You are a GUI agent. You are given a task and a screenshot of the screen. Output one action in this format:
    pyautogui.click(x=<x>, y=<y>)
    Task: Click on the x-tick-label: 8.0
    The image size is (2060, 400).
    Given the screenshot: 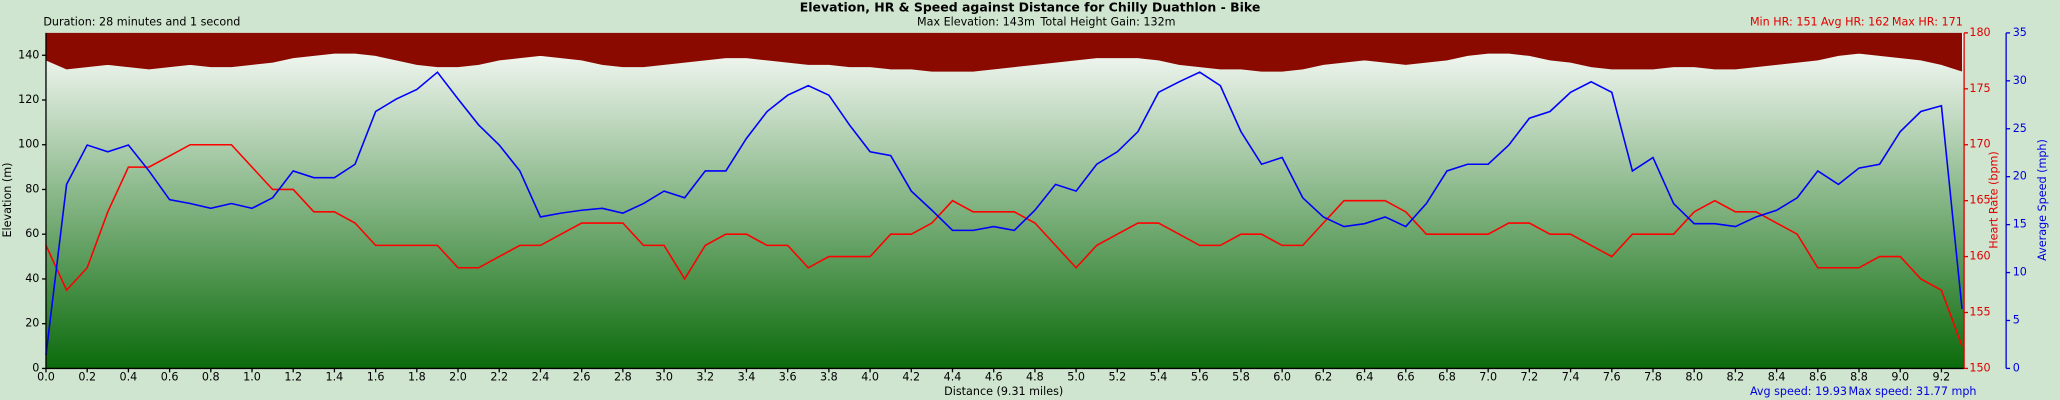 What is the action you would take?
    pyautogui.click(x=1694, y=377)
    